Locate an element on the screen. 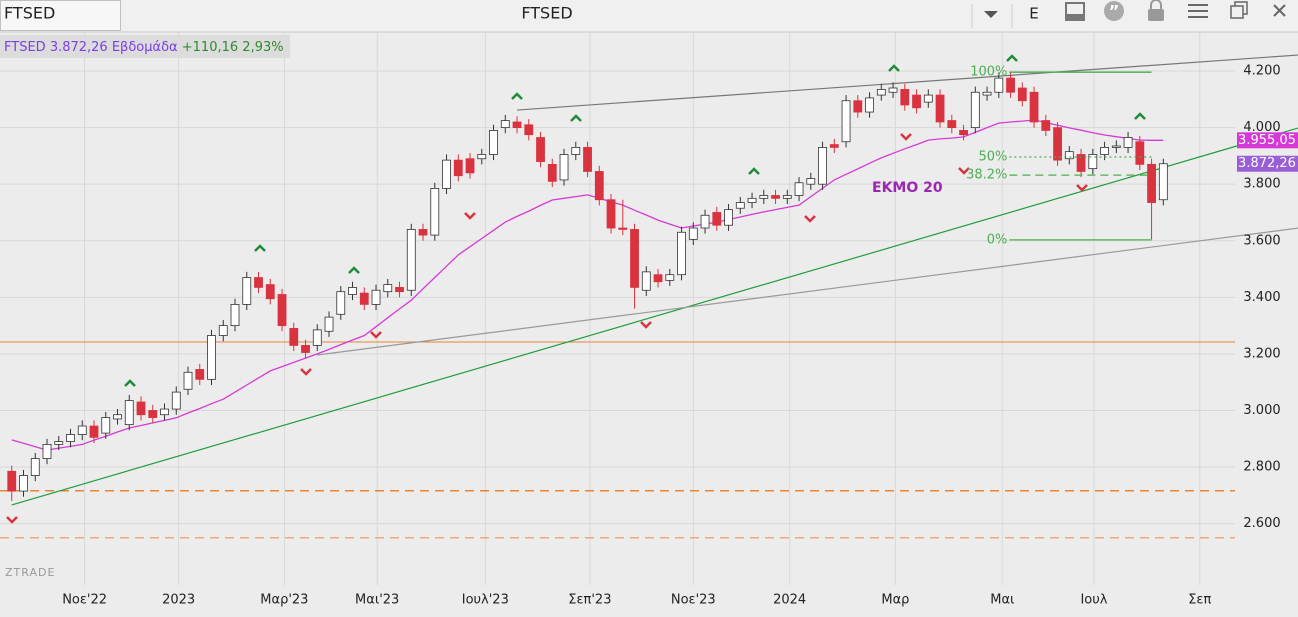  x-tick-label: Ιουλ'23 is located at coordinates (485, 600).